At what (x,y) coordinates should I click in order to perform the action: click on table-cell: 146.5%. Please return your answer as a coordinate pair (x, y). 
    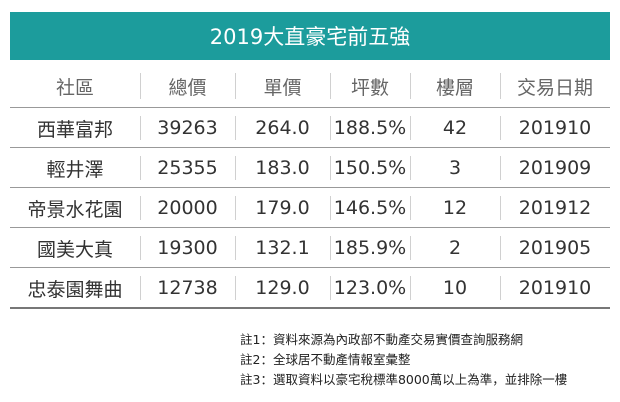
    Looking at the image, I should click on (370, 208).